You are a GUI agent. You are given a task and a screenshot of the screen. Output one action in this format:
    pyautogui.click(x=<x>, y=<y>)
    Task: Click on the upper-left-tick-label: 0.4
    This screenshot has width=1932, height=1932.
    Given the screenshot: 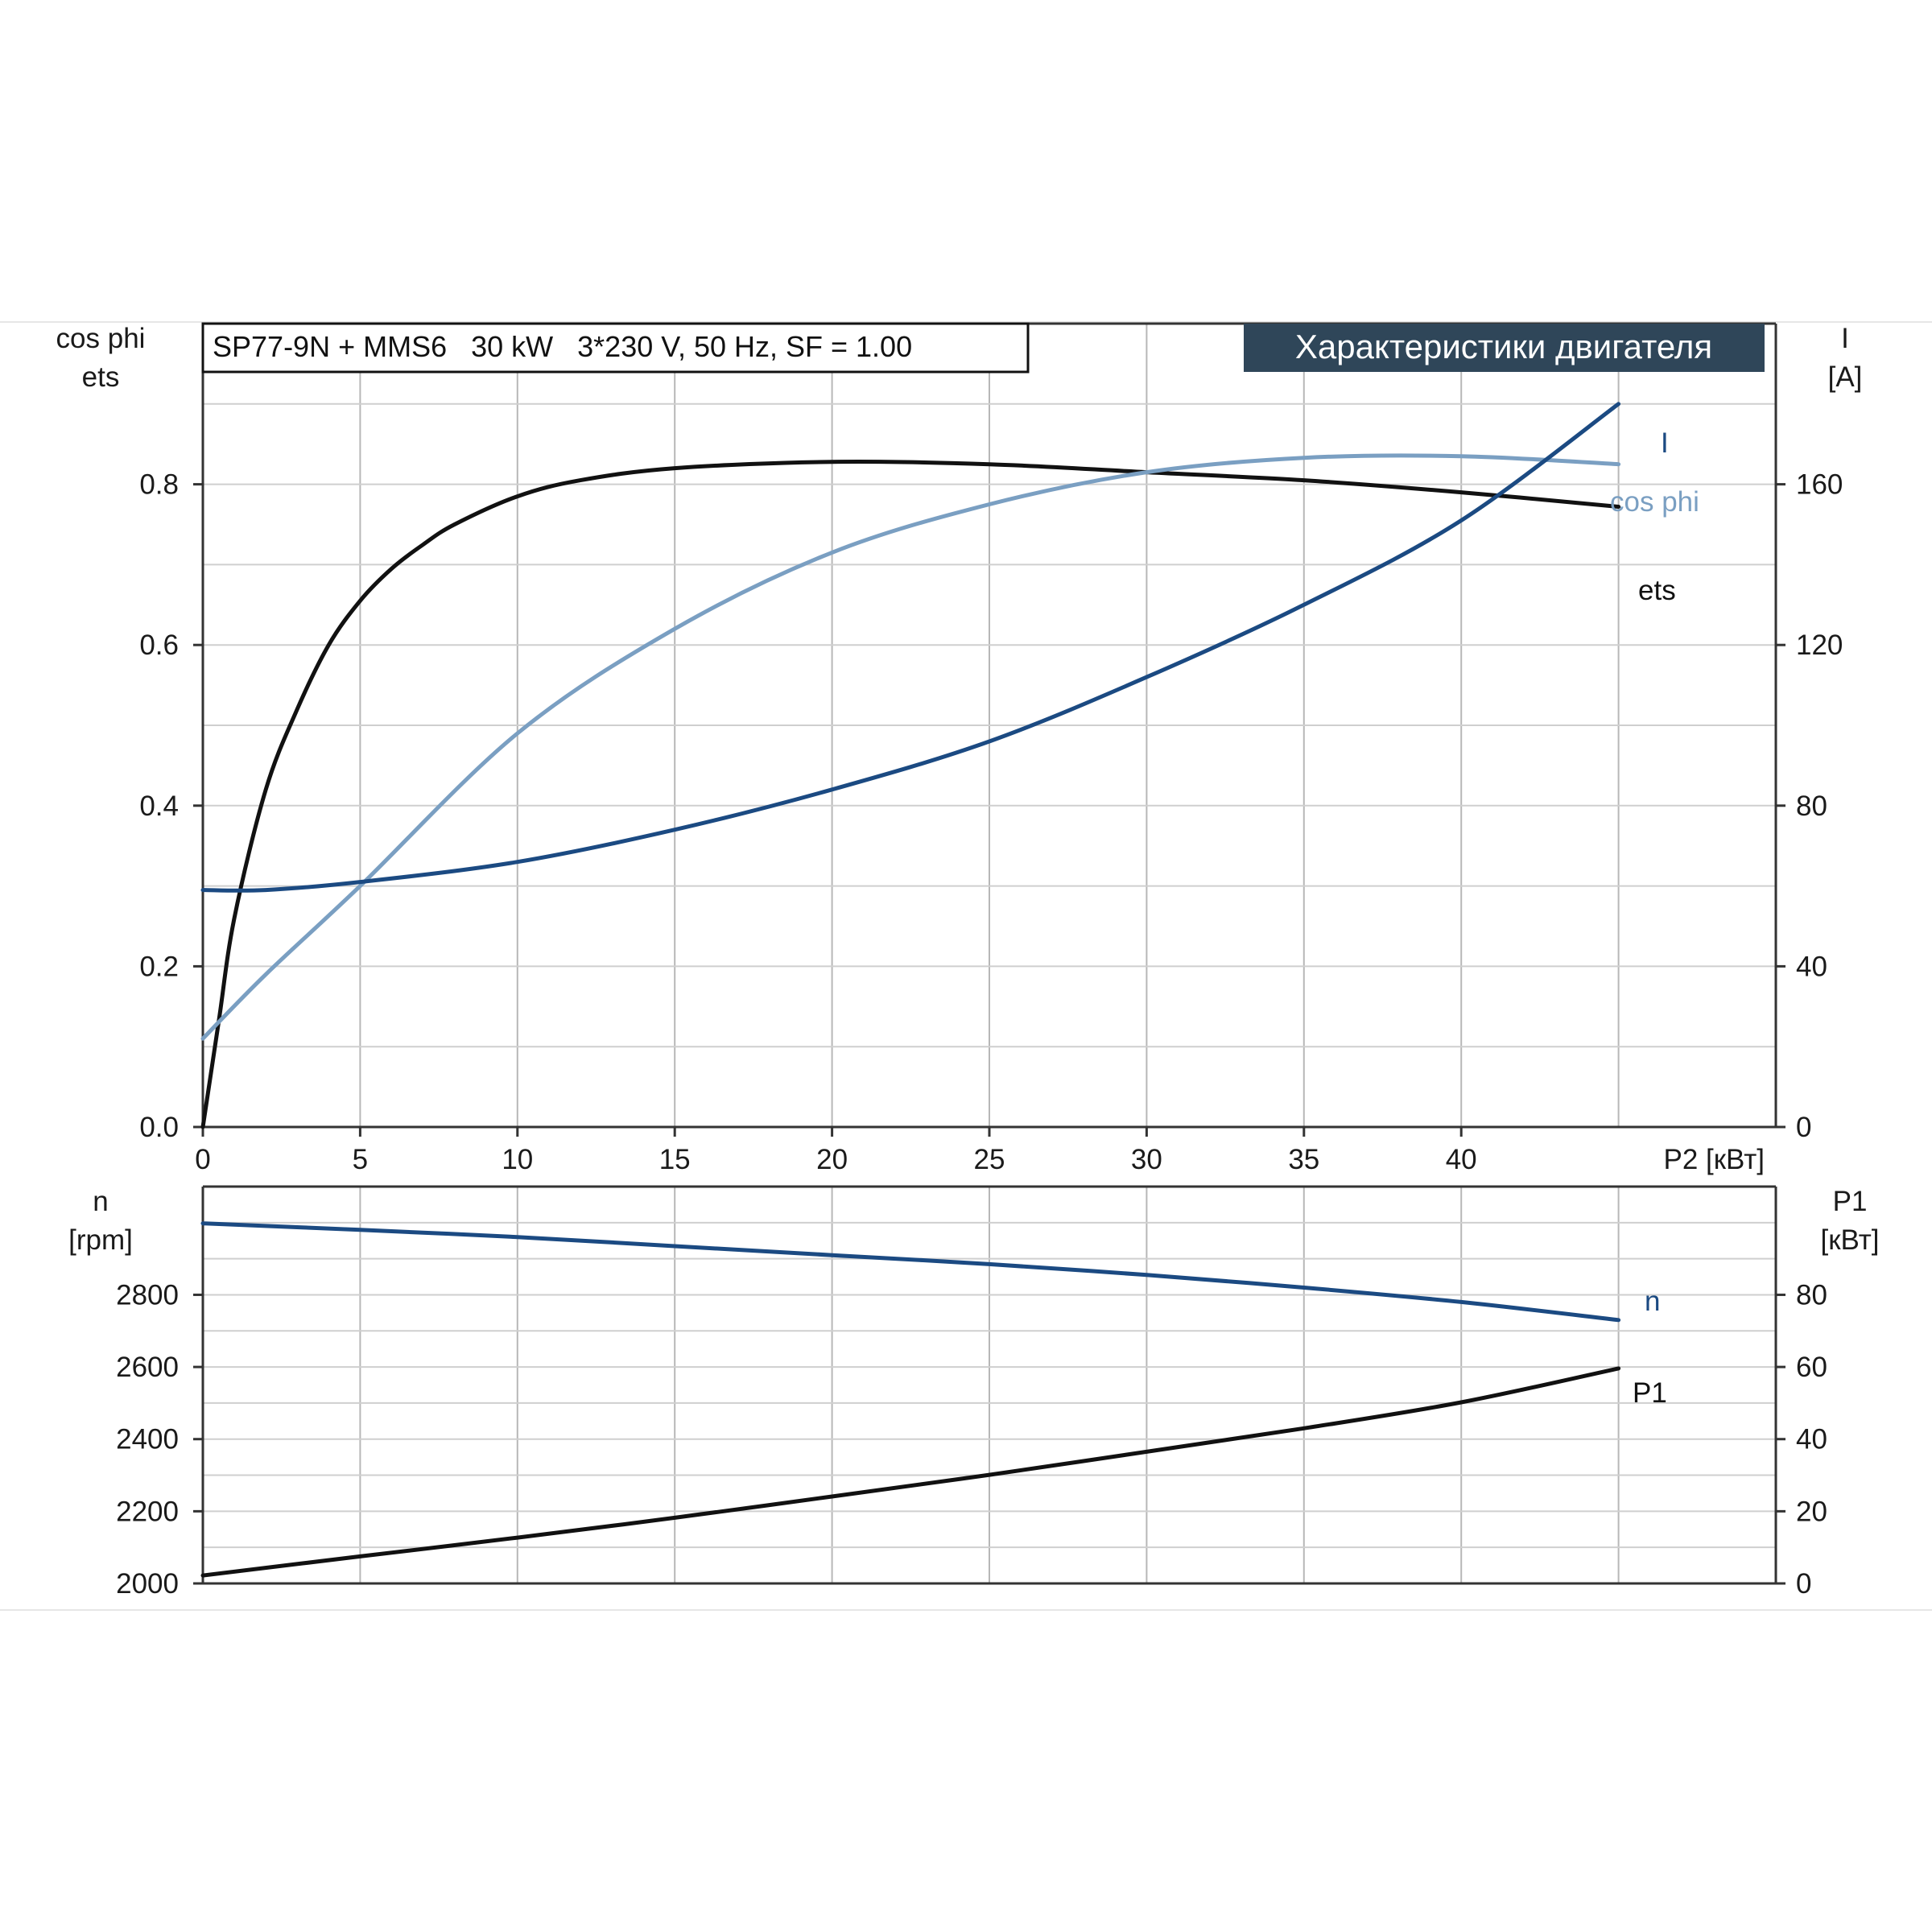 What is the action you would take?
    pyautogui.click(x=159, y=806)
    